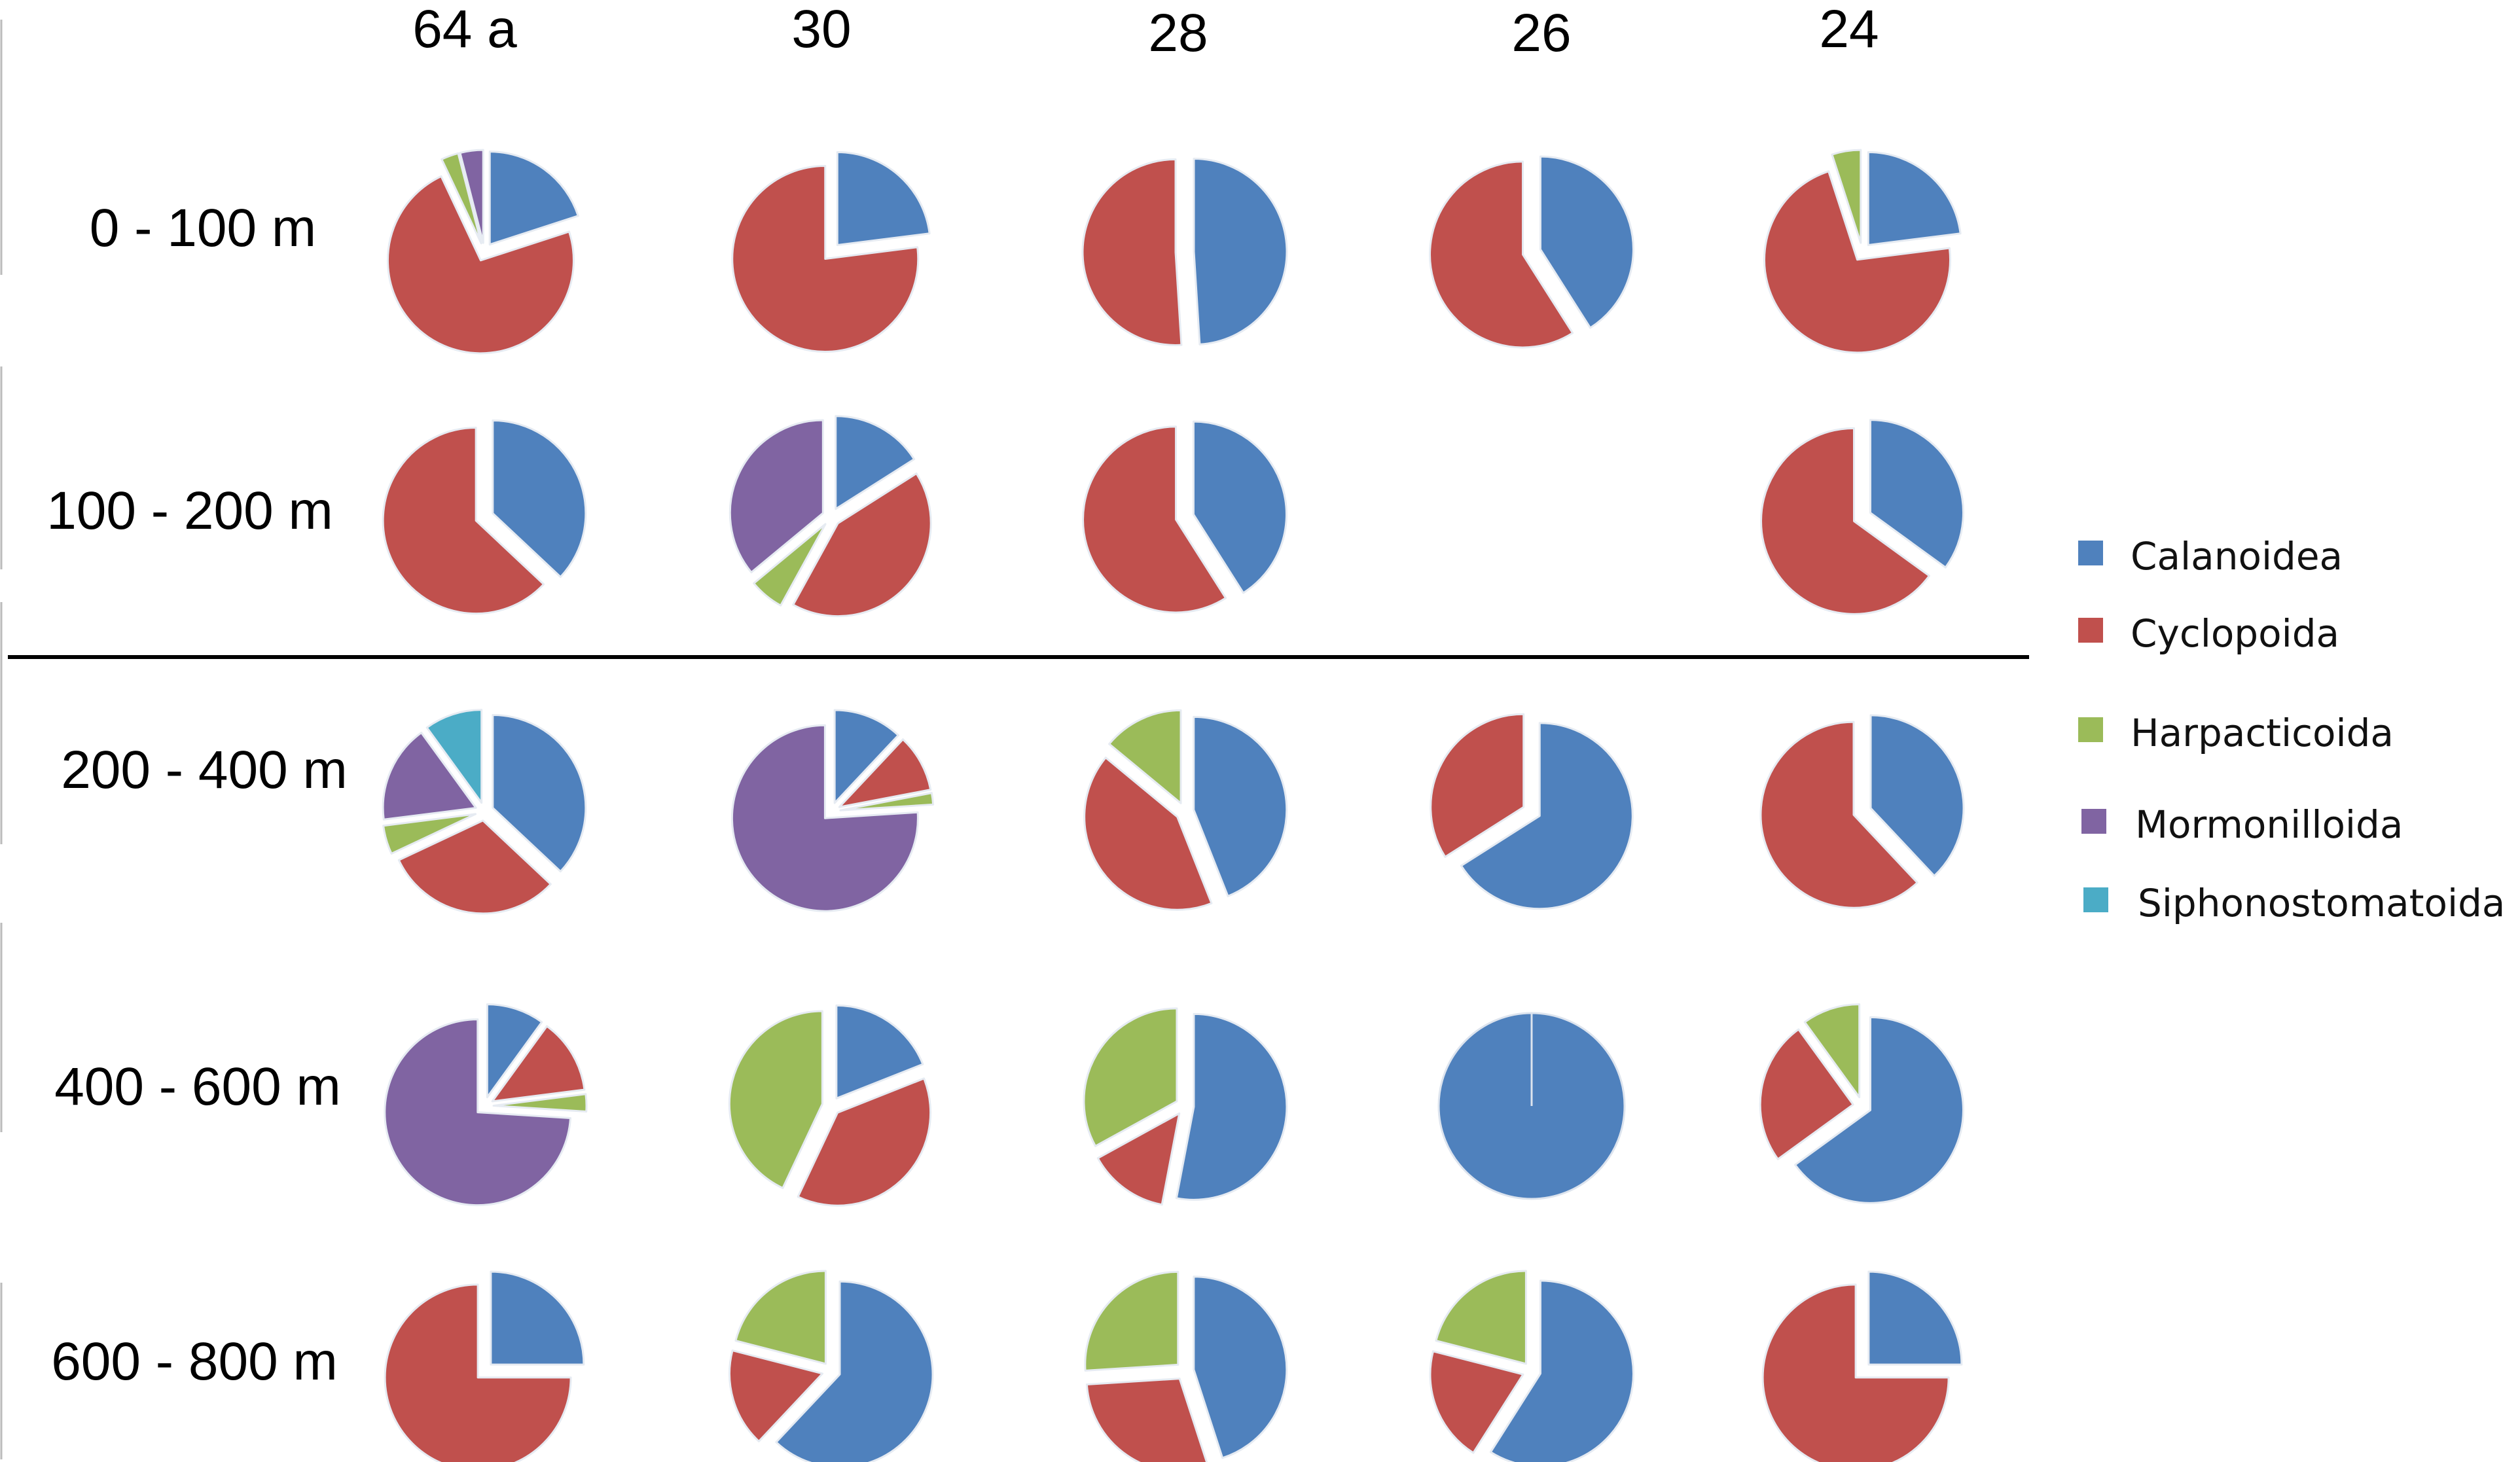  What do you see at coordinates (464, 29) in the screenshot?
I see `column-label: 64 a` at bounding box center [464, 29].